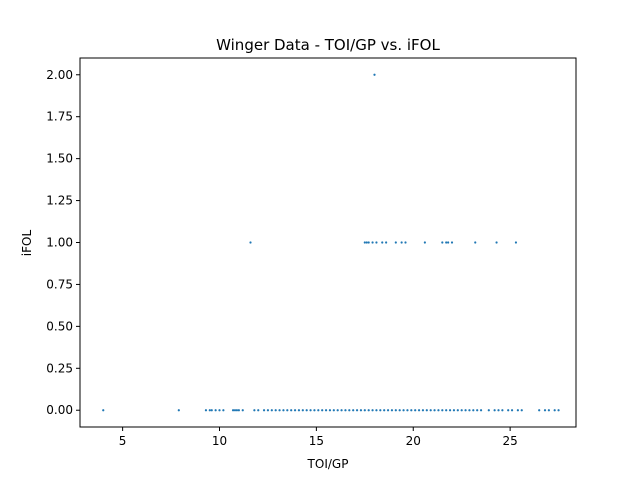  What do you see at coordinates (123, 441) in the screenshot?
I see `x-tick-label: 5` at bounding box center [123, 441].